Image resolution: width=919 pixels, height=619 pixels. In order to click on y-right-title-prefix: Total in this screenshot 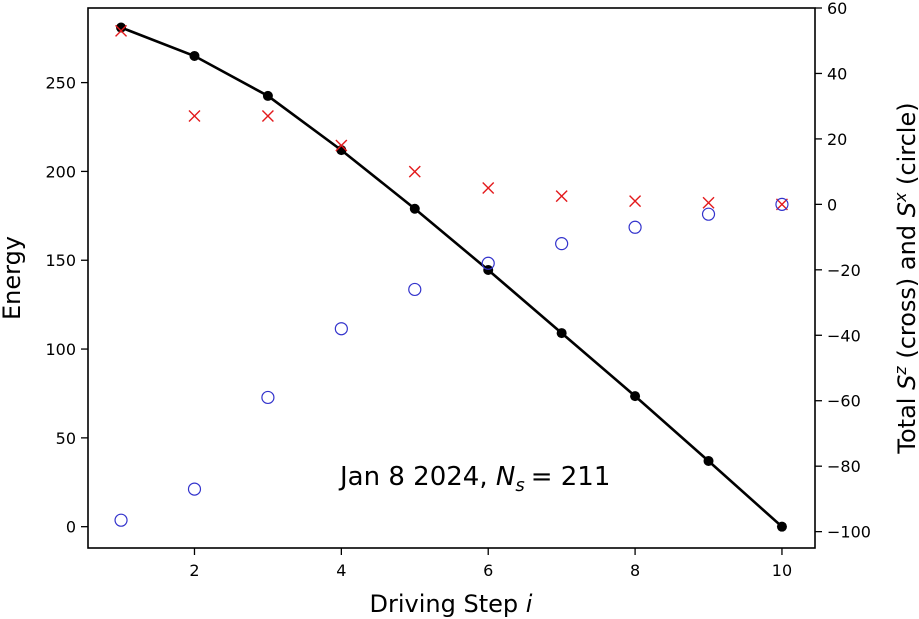, I will do `click(906, 422)`.